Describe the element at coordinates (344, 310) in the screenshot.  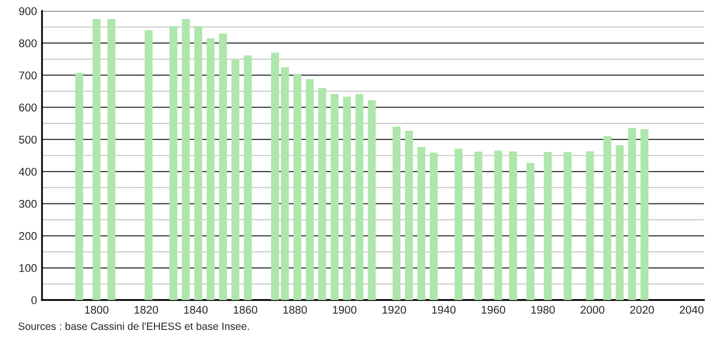
I see `x-tick-label: 1900` at that location.